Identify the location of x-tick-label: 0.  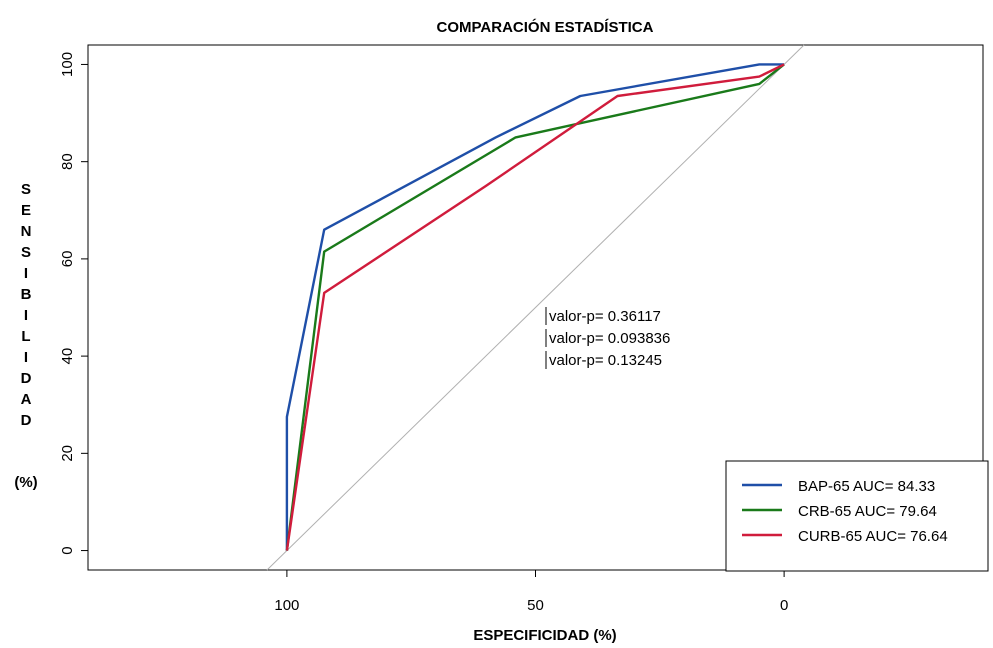
(784, 605).